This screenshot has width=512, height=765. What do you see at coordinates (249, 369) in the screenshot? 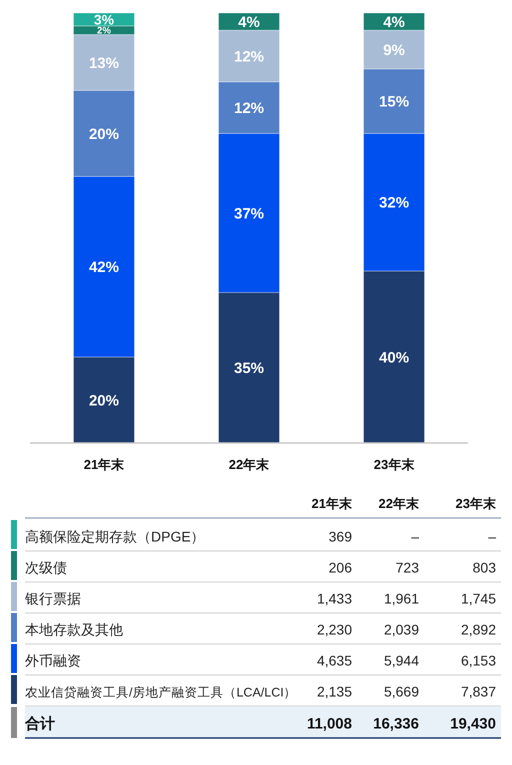
I see `data-label: 35%` at bounding box center [249, 369].